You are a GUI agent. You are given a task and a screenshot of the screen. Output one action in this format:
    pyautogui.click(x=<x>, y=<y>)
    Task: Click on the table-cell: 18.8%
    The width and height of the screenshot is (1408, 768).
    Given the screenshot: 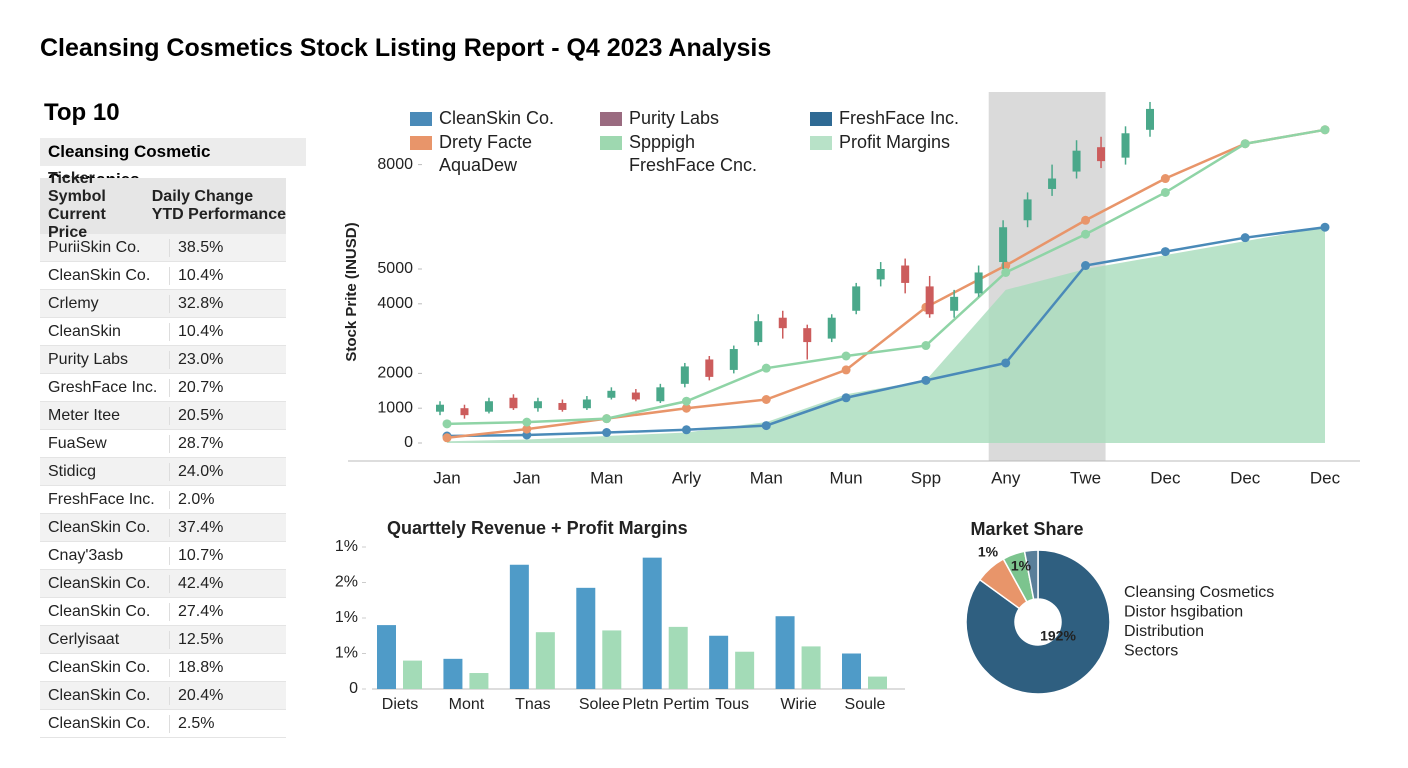 What is the action you would take?
    pyautogui.click(x=201, y=667)
    